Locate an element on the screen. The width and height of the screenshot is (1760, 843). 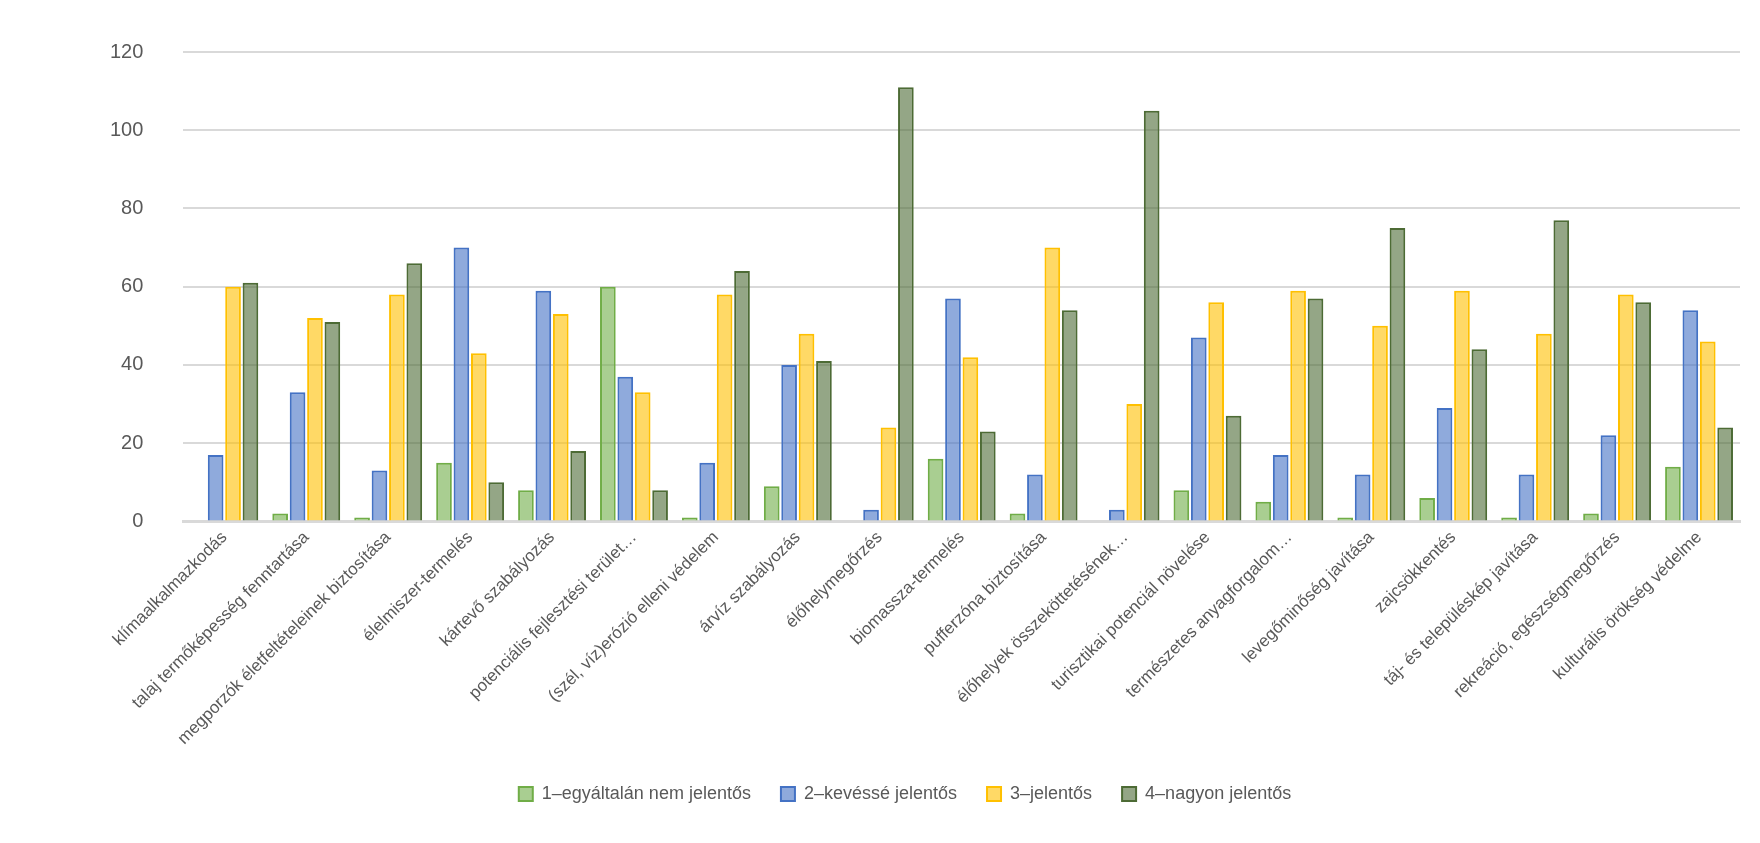
legend-label: 2–kevéssé jelentős is located at coordinates (880, 792).